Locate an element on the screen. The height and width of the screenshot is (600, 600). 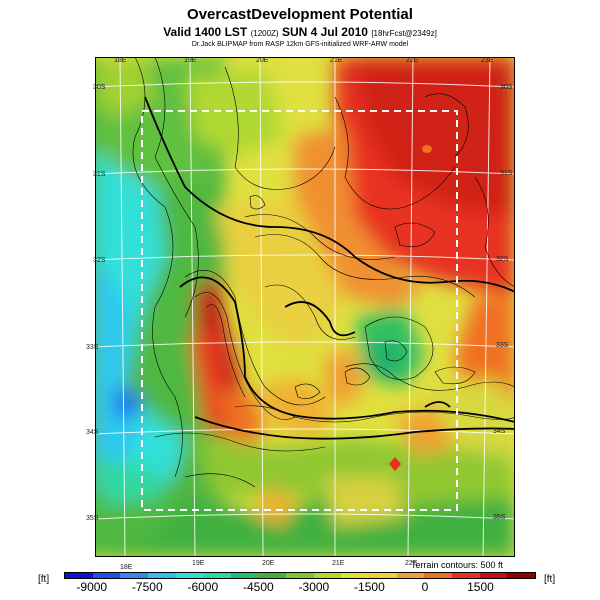
lat-left-30s: 30S is located at coordinates (99, 87).